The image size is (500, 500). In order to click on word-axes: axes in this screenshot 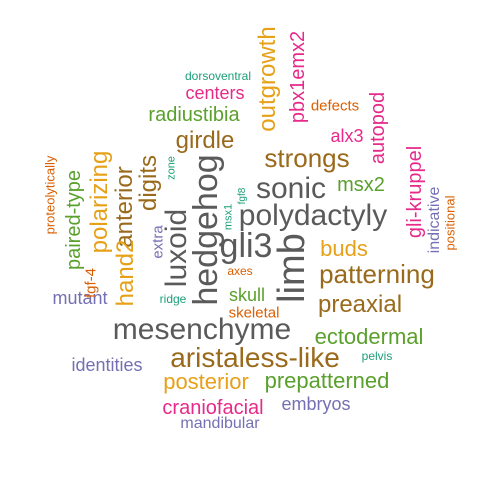, I will do `click(240, 271)`.